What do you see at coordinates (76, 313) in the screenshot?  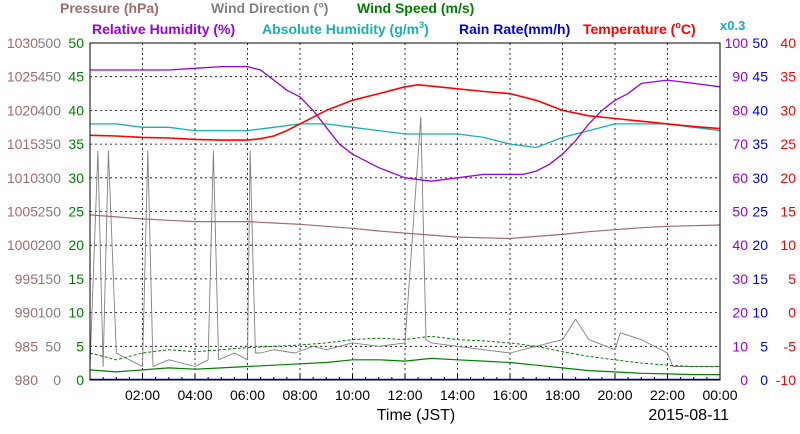 I see `wind_speed-tick-label: 10` at bounding box center [76, 313].